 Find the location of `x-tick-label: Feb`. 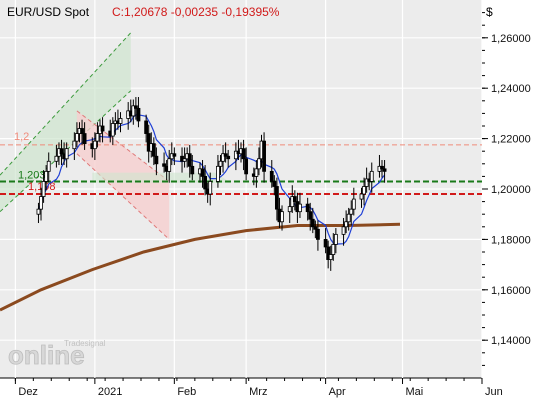

x-tick-label: Feb is located at coordinates (186, 392).